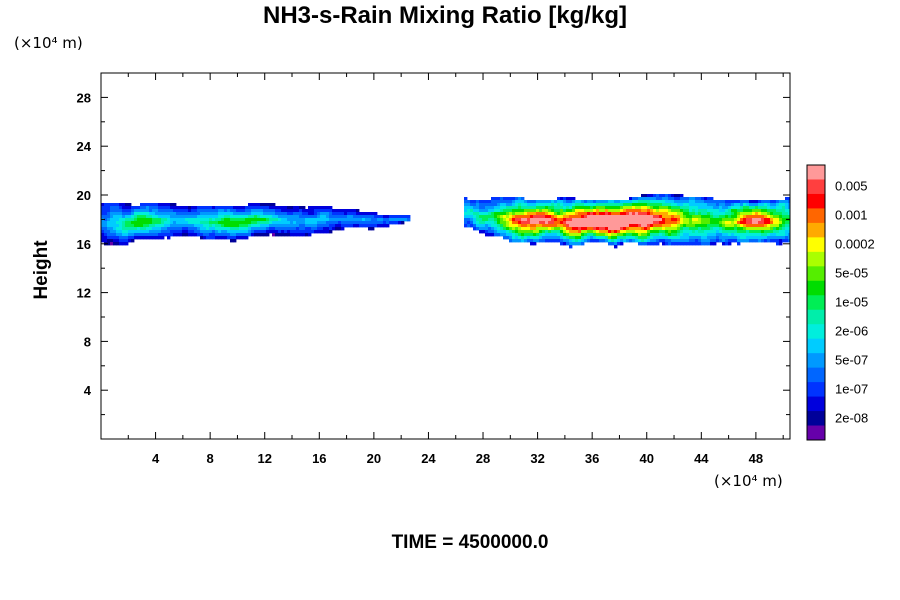 The width and height of the screenshot is (900, 600). I want to click on colorbar-swatch, so click(816, 303).